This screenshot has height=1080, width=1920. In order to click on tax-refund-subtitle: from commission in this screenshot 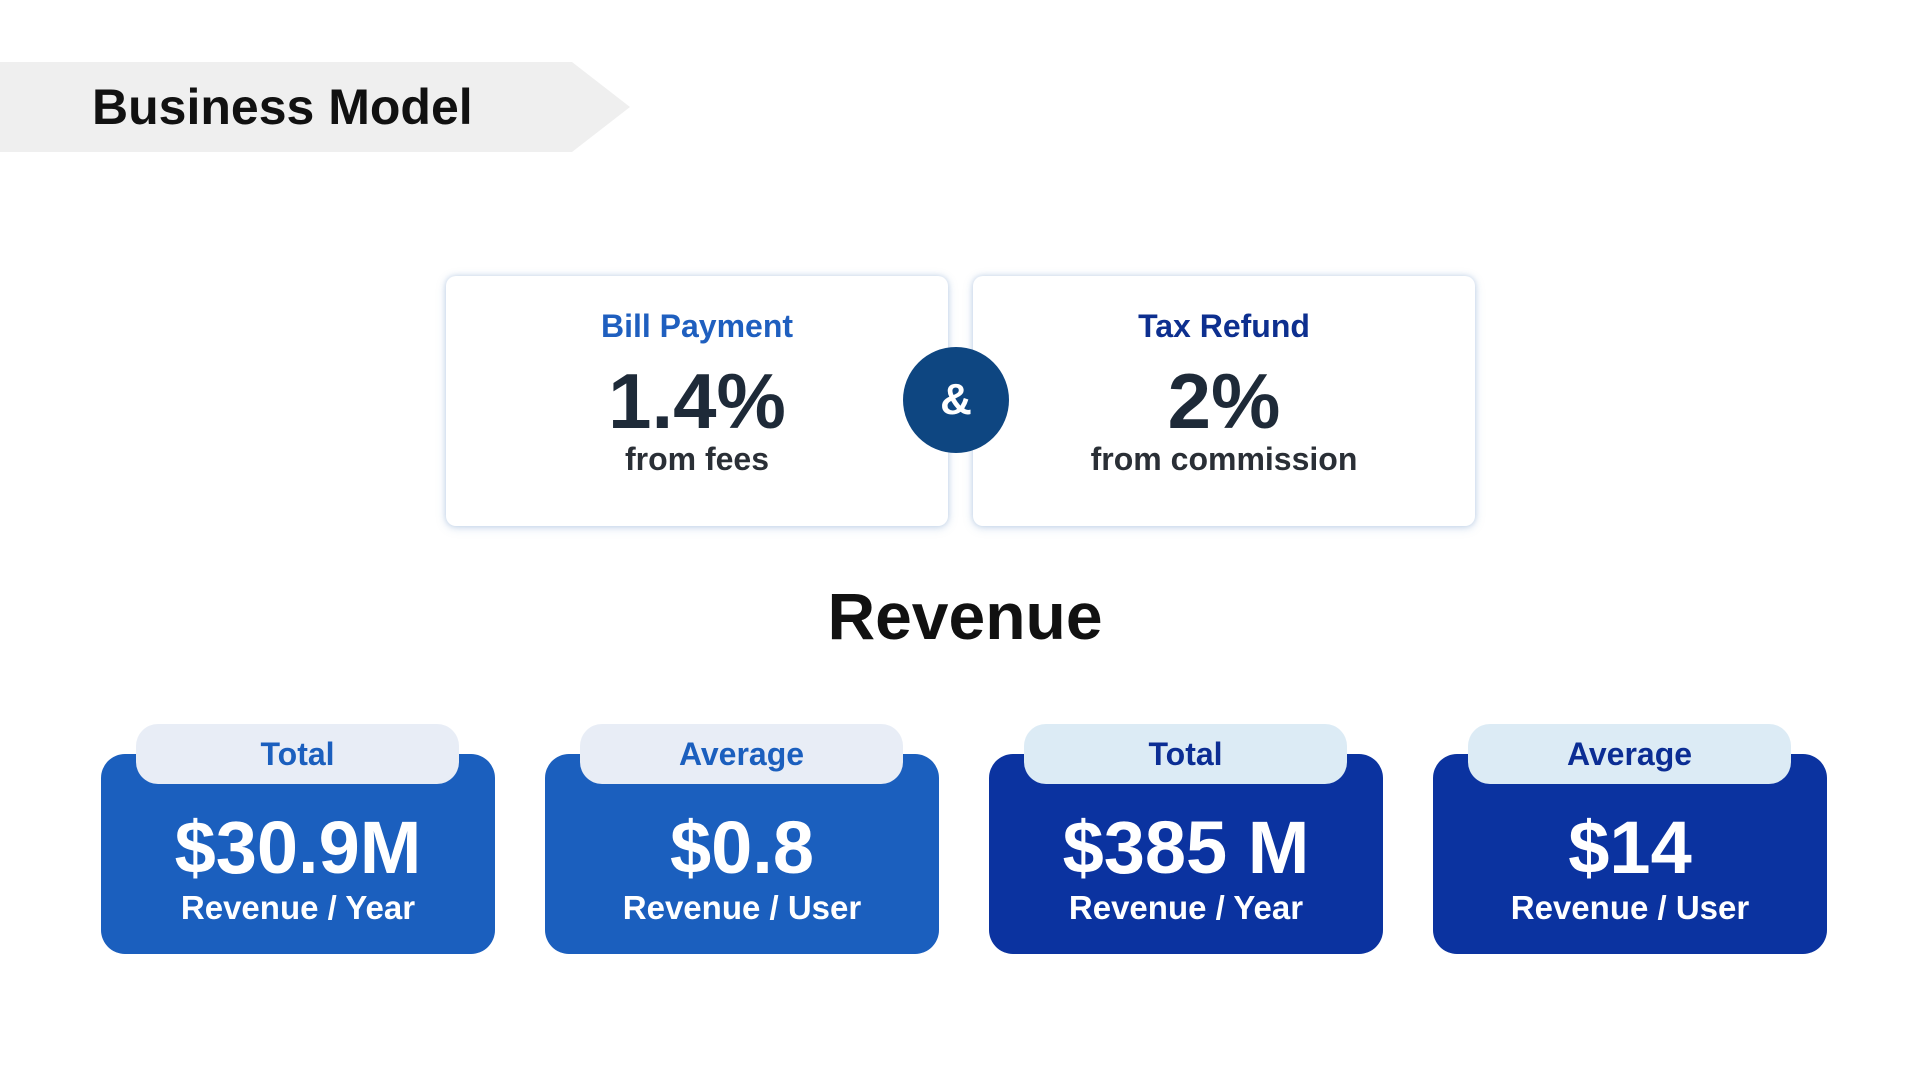, I will do `click(1224, 459)`.